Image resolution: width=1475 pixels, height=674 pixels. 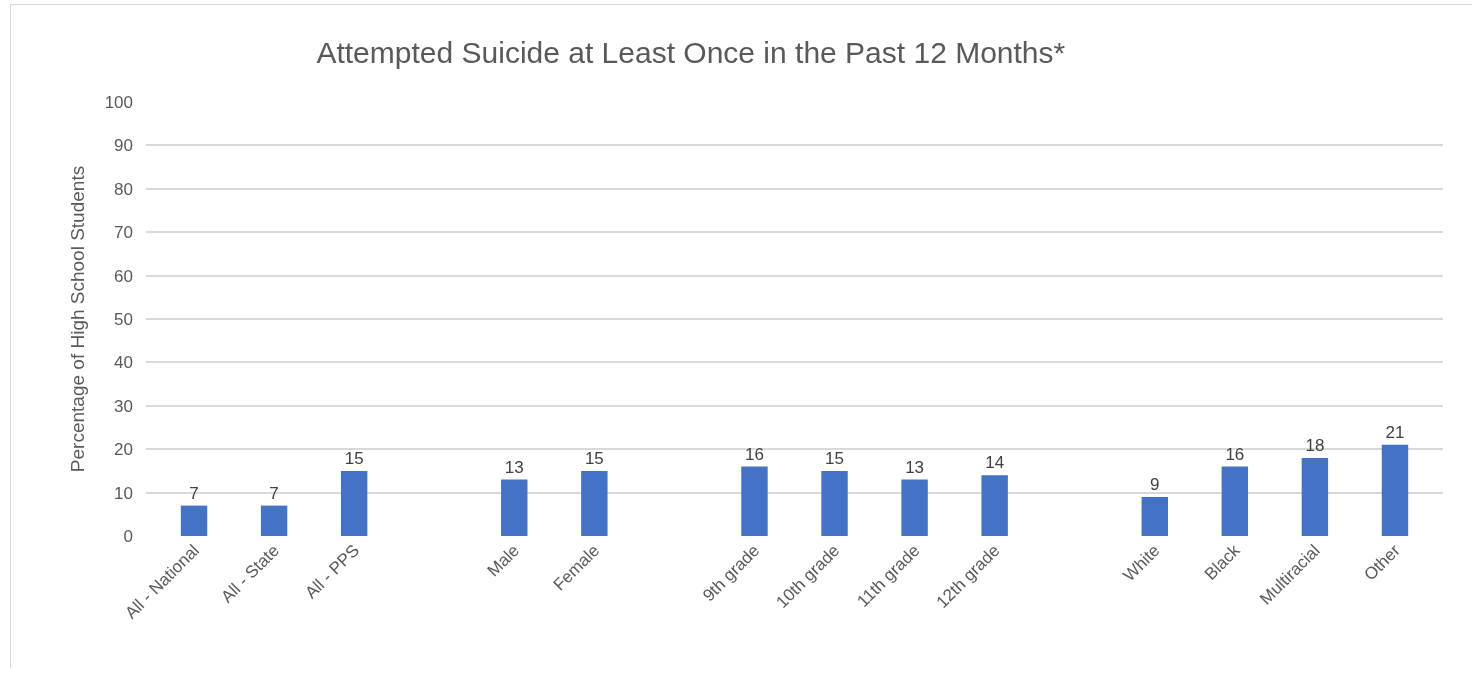 What do you see at coordinates (995, 463) in the screenshot?
I see `data-label: 14` at bounding box center [995, 463].